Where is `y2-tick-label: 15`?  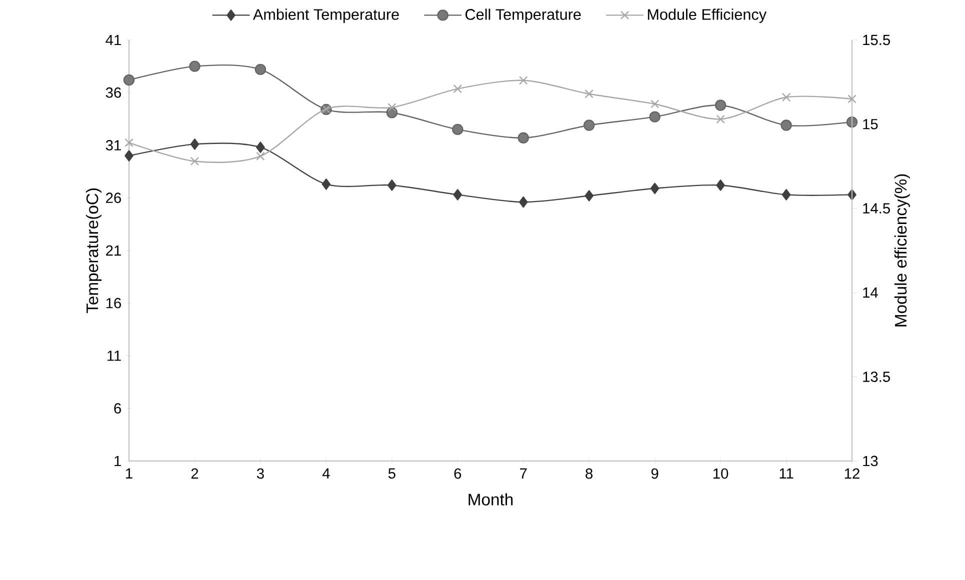 y2-tick-label: 15 is located at coordinates (870, 124).